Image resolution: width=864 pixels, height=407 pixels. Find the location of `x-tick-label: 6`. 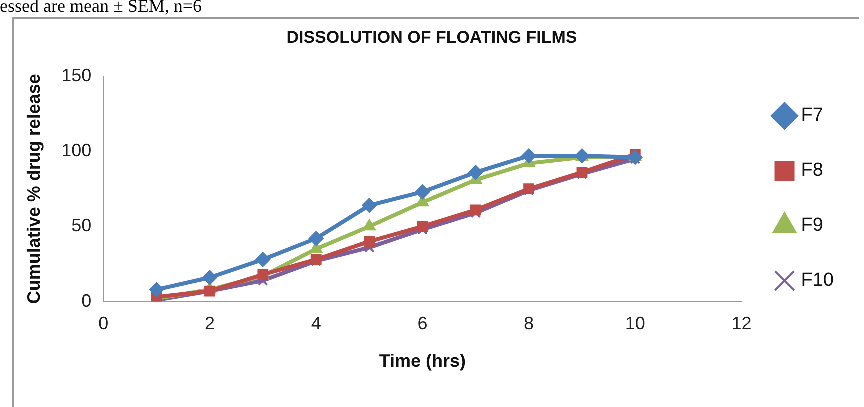

x-tick-label: 6 is located at coordinates (423, 324).